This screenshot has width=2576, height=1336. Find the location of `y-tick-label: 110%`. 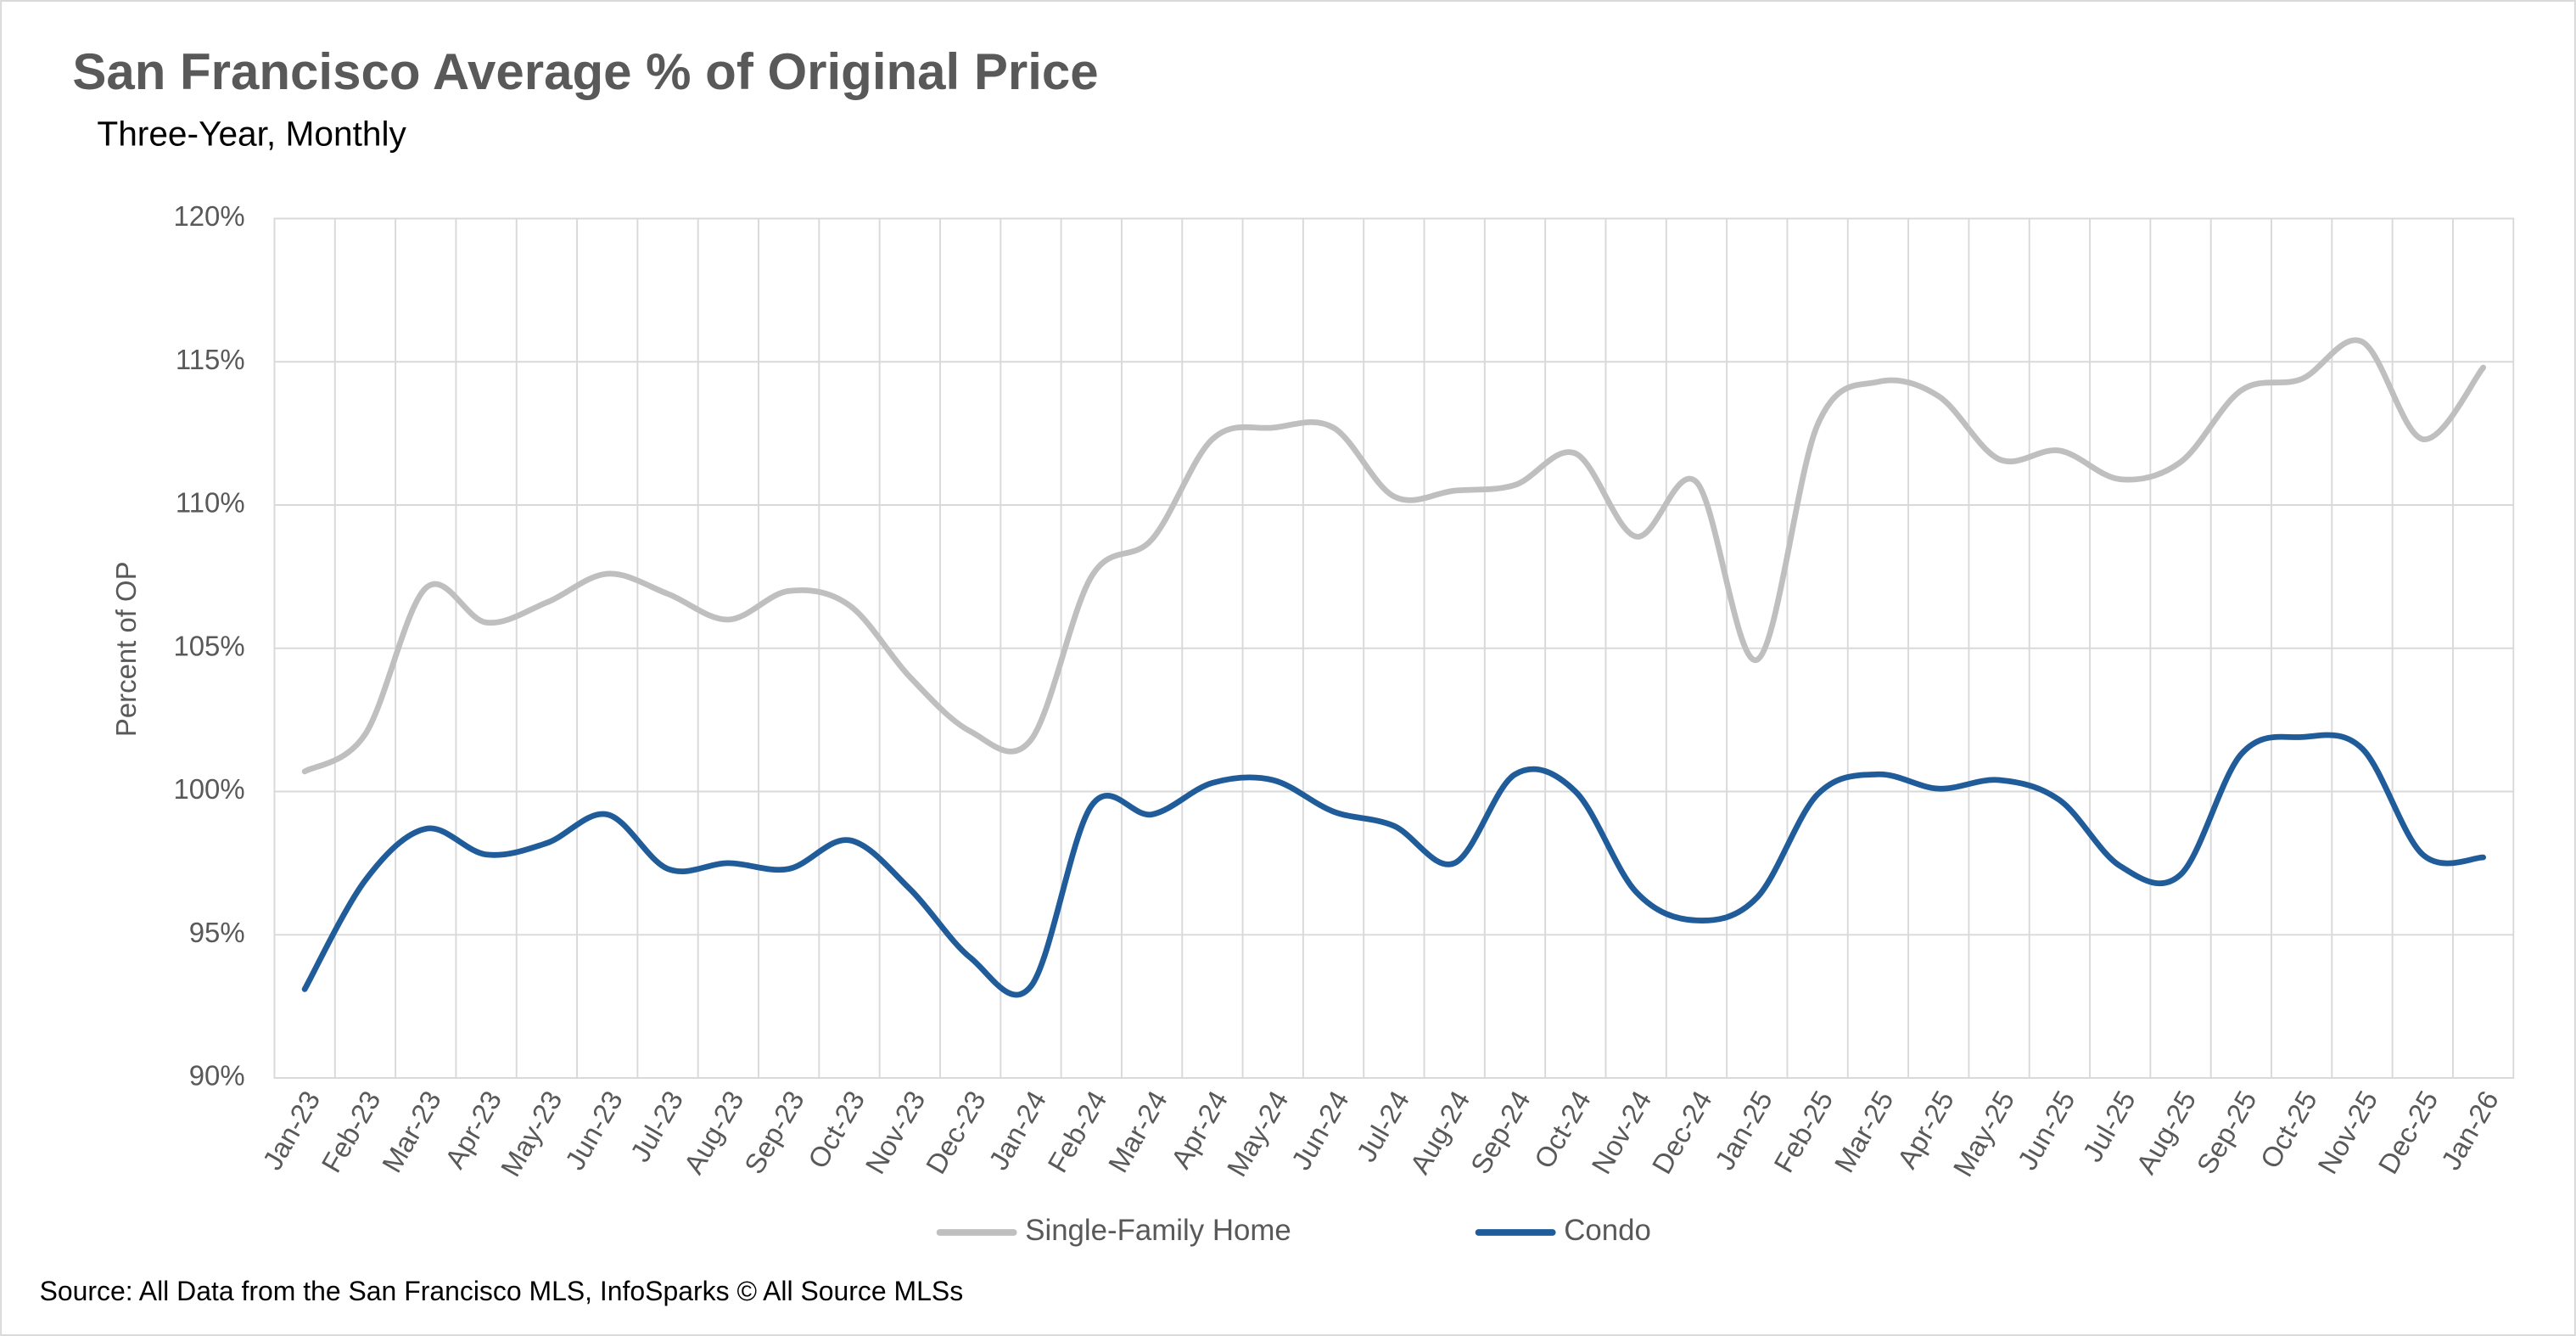

y-tick-label: 110% is located at coordinates (210, 503).